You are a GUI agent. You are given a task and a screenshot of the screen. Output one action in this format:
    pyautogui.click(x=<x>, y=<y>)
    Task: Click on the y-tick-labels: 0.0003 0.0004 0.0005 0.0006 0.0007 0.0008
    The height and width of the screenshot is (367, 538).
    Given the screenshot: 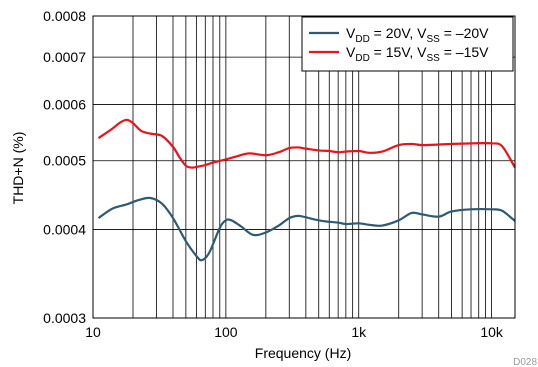 What is the action you would take?
    pyautogui.click(x=64, y=167)
    